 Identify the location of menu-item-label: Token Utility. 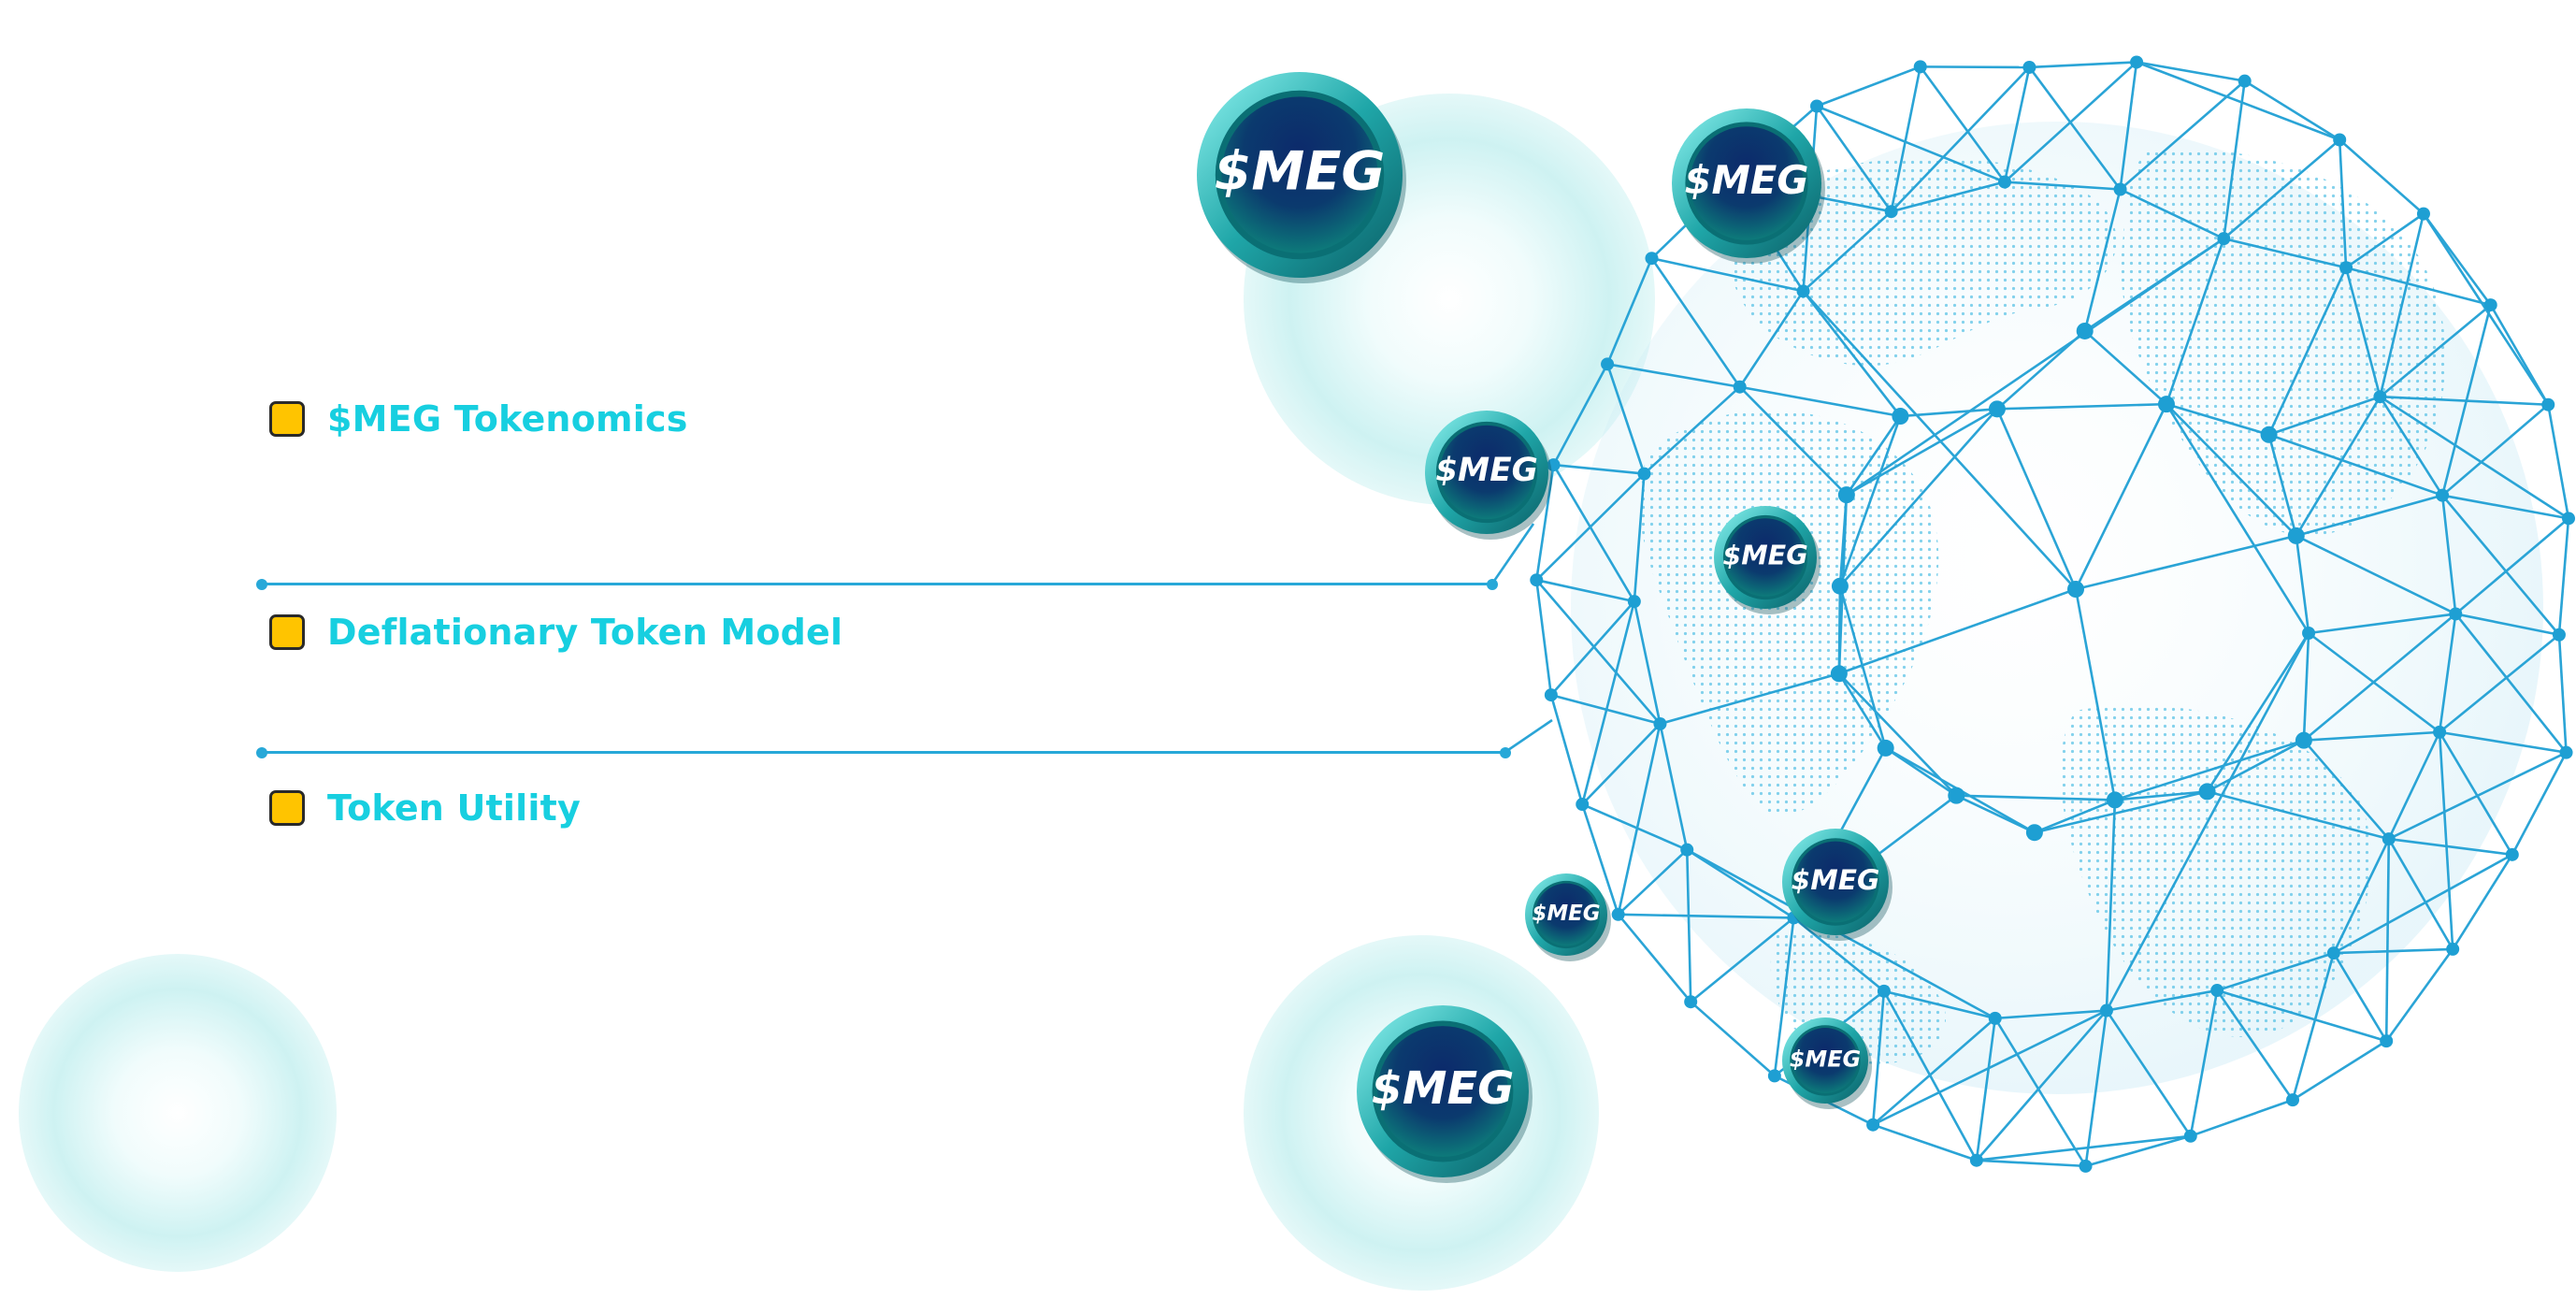
(454, 808).